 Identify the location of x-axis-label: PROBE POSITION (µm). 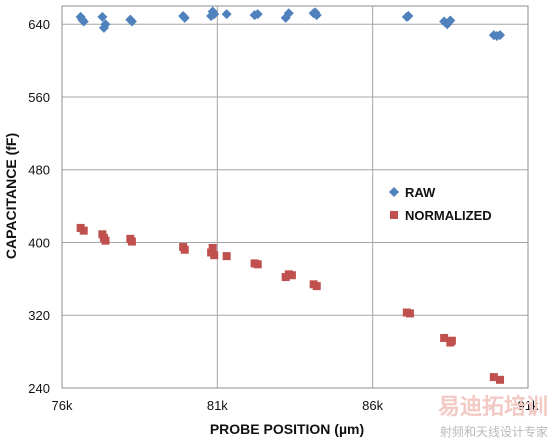
(287, 429).